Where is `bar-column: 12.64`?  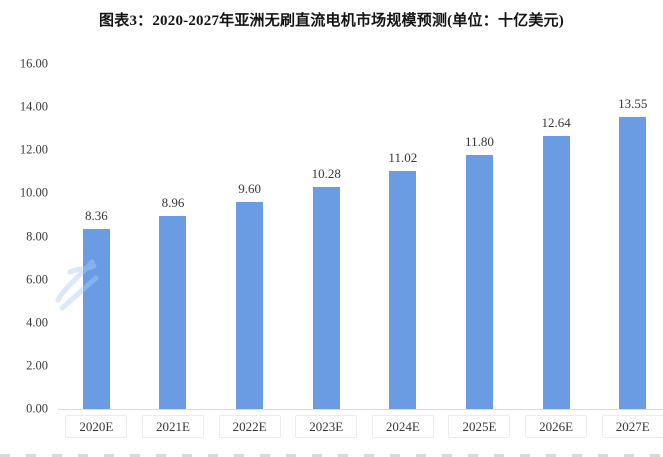
bar-column: 12.64 is located at coordinates (556, 236).